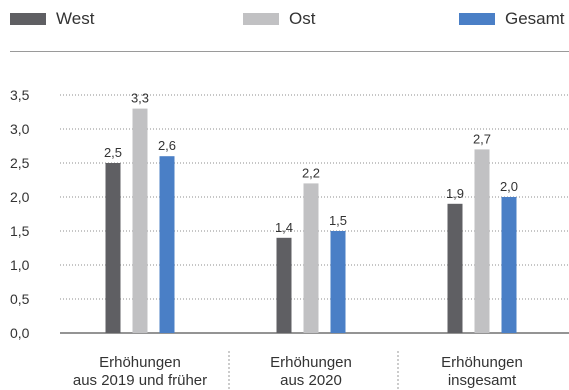  Describe the element at coordinates (140, 380) in the screenshot. I see `category-label: aus 2019 und früher` at that location.